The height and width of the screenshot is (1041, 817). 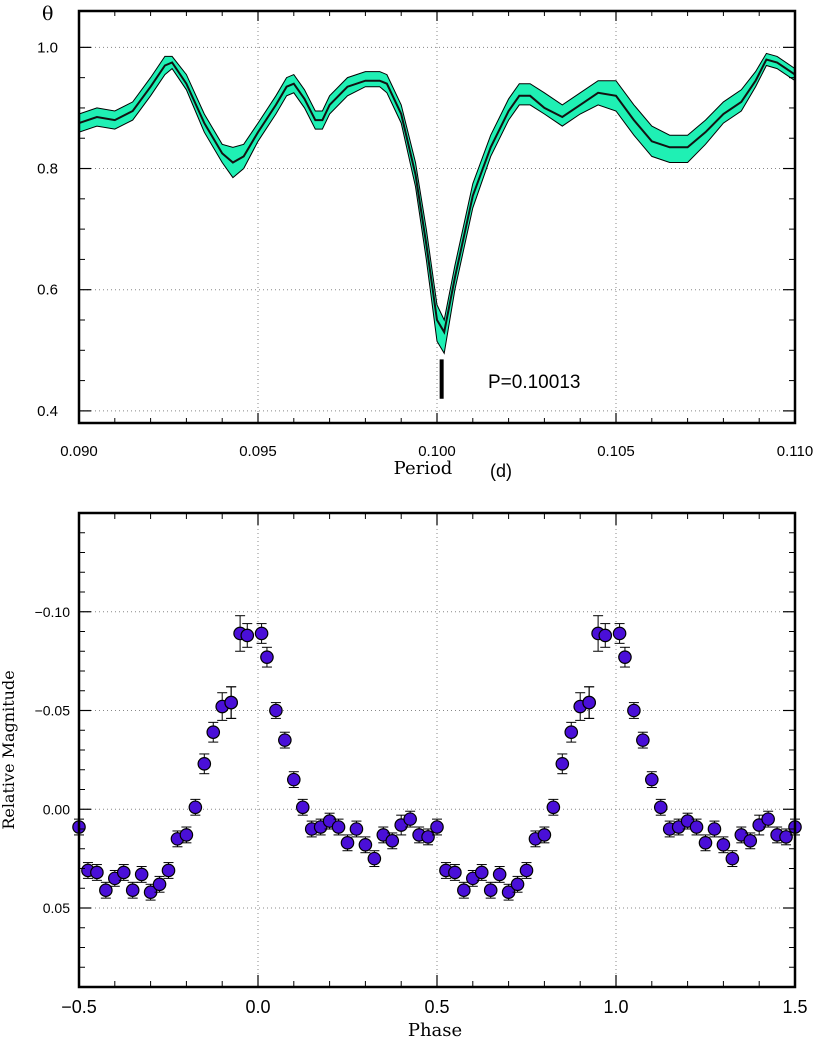 What do you see at coordinates (56, 809) in the screenshot?
I see `y-tick-label: 0.00` at bounding box center [56, 809].